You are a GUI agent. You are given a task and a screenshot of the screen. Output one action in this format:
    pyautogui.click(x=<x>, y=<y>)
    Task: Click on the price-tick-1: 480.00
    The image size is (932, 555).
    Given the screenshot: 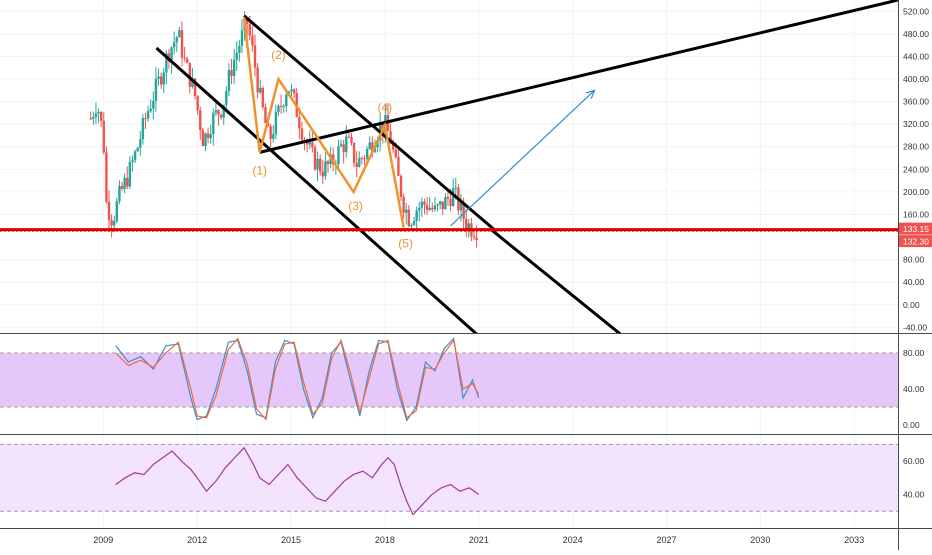 What is the action you would take?
    pyautogui.click(x=916, y=34)
    